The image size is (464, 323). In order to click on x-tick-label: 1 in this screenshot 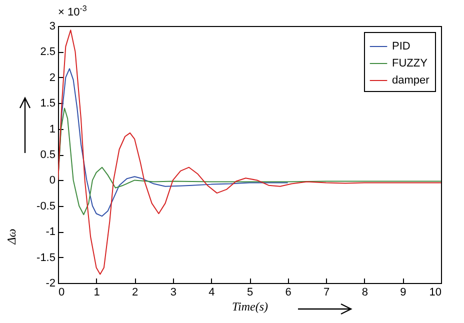, I will do `click(97, 292)`.